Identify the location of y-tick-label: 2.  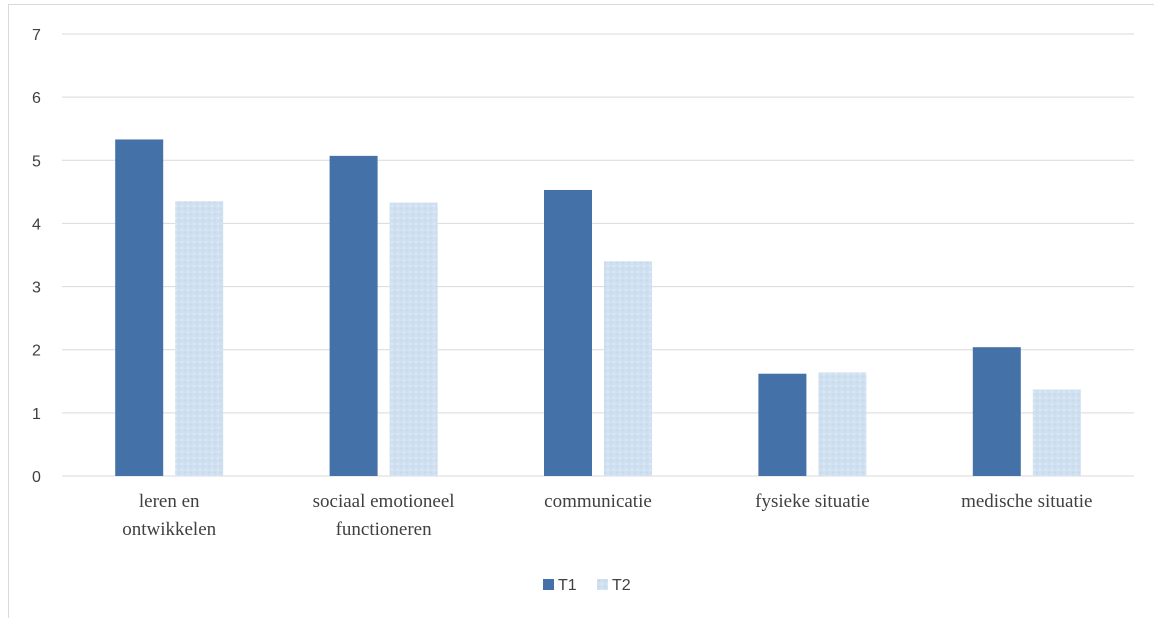
(36, 351).